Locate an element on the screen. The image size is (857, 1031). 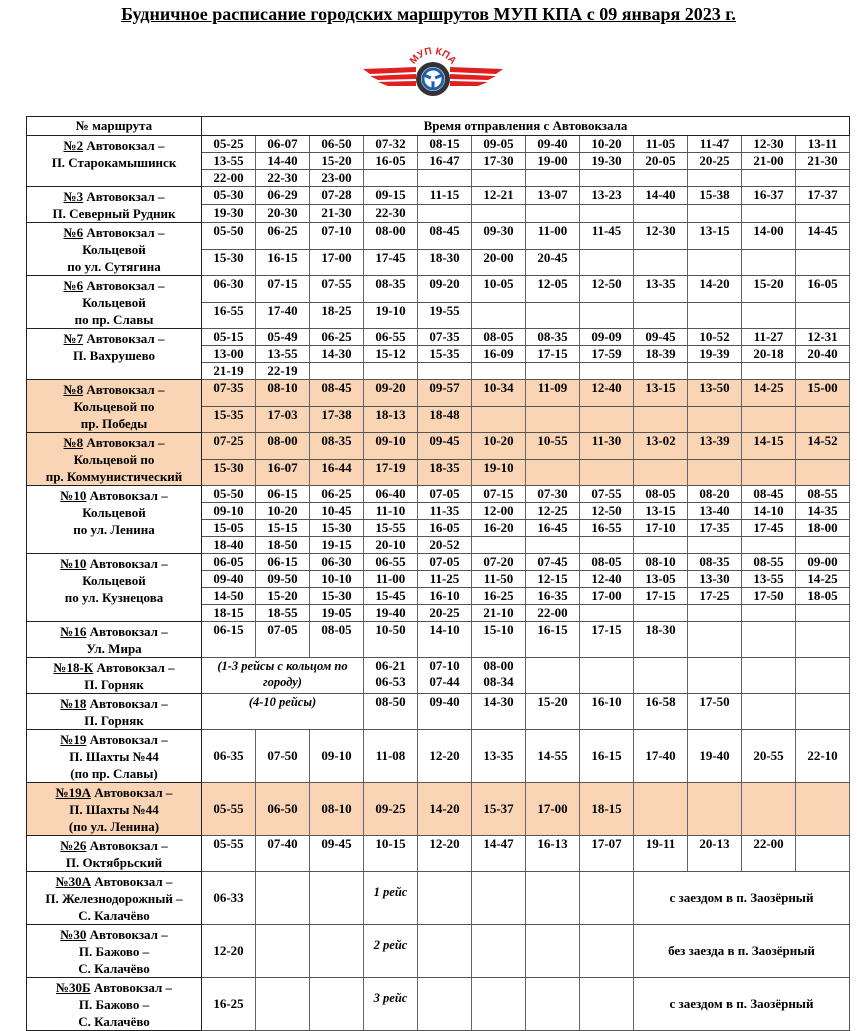
departure-time: 09-45 is located at coordinates (444, 446).